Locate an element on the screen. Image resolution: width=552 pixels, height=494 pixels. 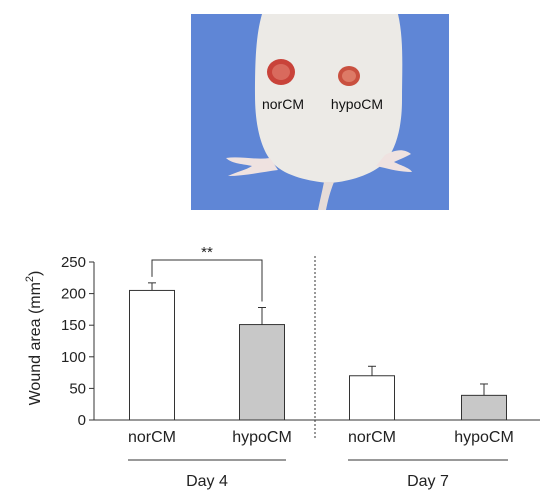
mouse-right-hindpaw is located at coordinates (394, 161).